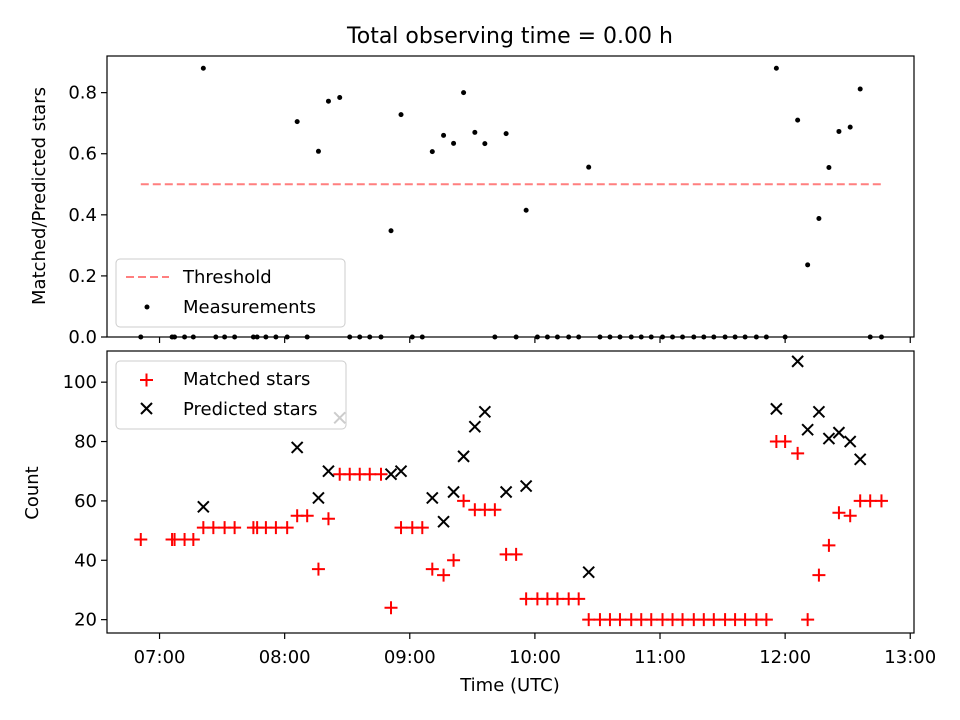  I want to click on legend-matched-marker, so click(146, 380).